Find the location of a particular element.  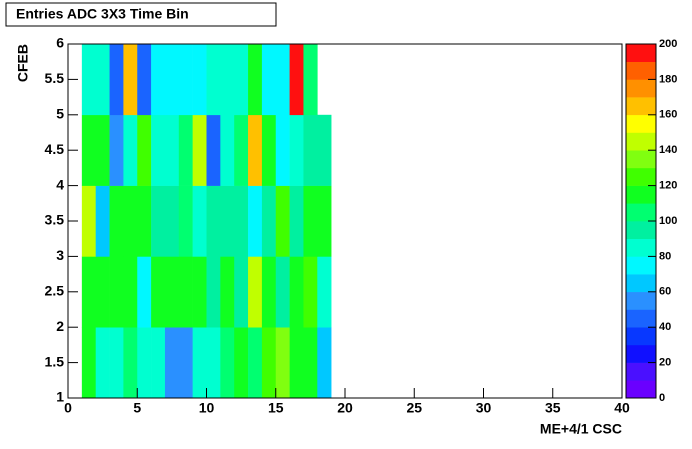

z-tick-label: 0 is located at coordinates (662, 398).